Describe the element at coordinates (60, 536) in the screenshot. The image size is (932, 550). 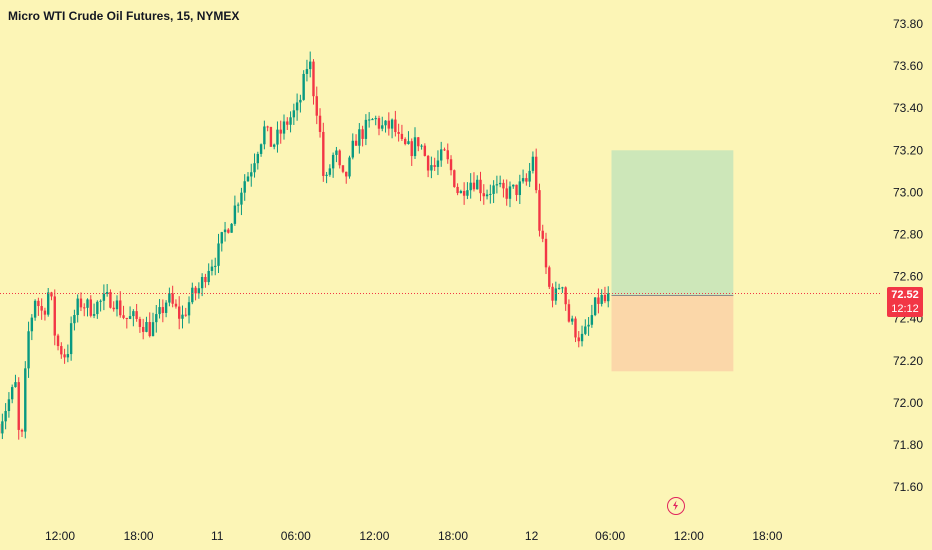
I see `x-tick-label: 12:00` at that location.